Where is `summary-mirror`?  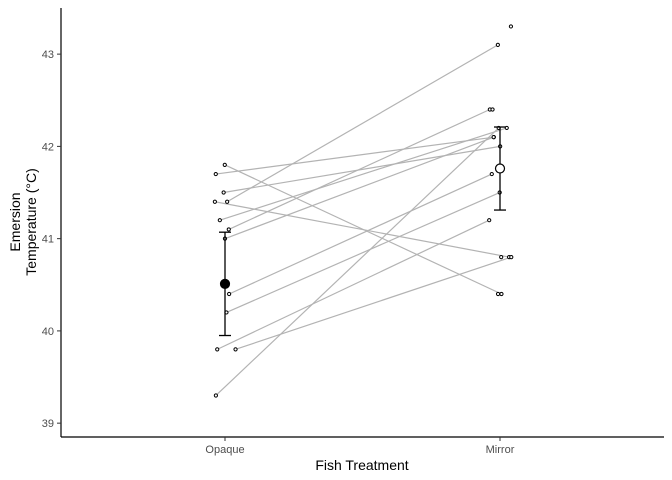 summary-mirror is located at coordinates (500, 168).